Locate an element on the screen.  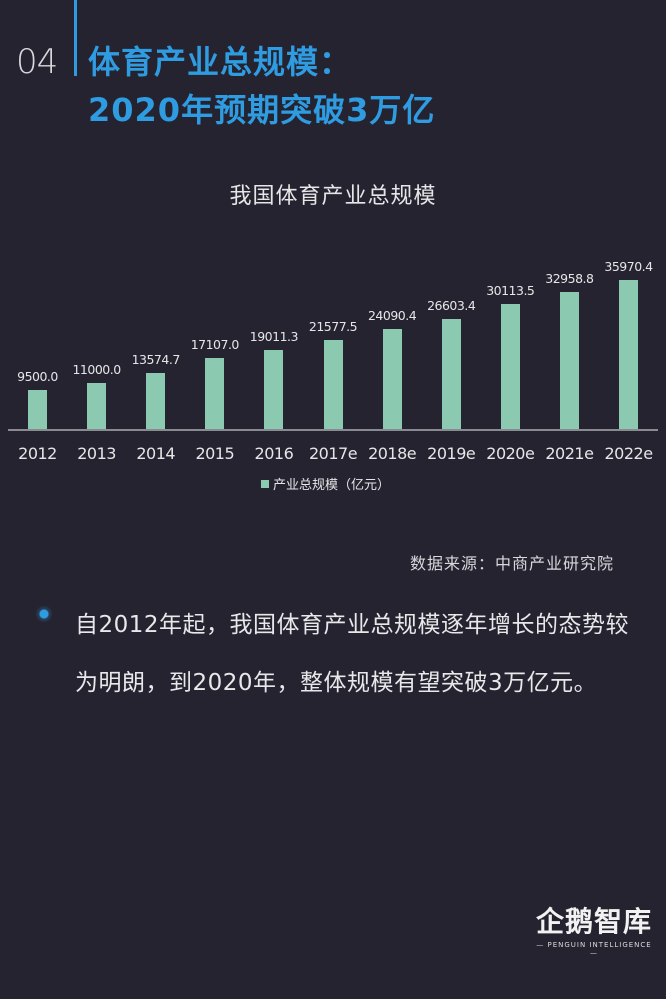
value-label: 35970.4 is located at coordinates (628, 266).